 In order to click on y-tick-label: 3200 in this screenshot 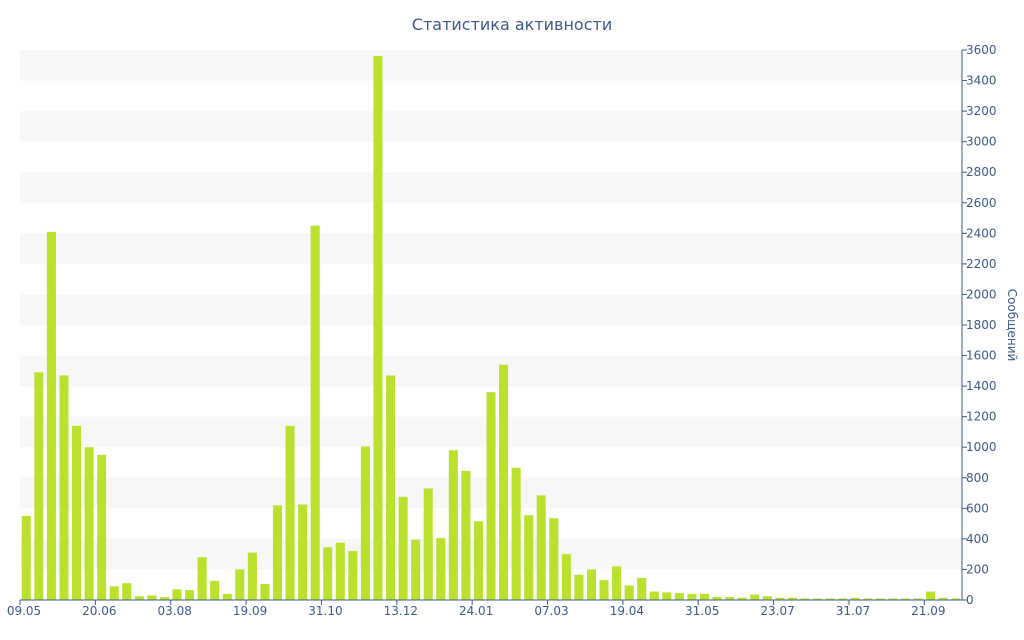, I will do `click(981, 111)`.